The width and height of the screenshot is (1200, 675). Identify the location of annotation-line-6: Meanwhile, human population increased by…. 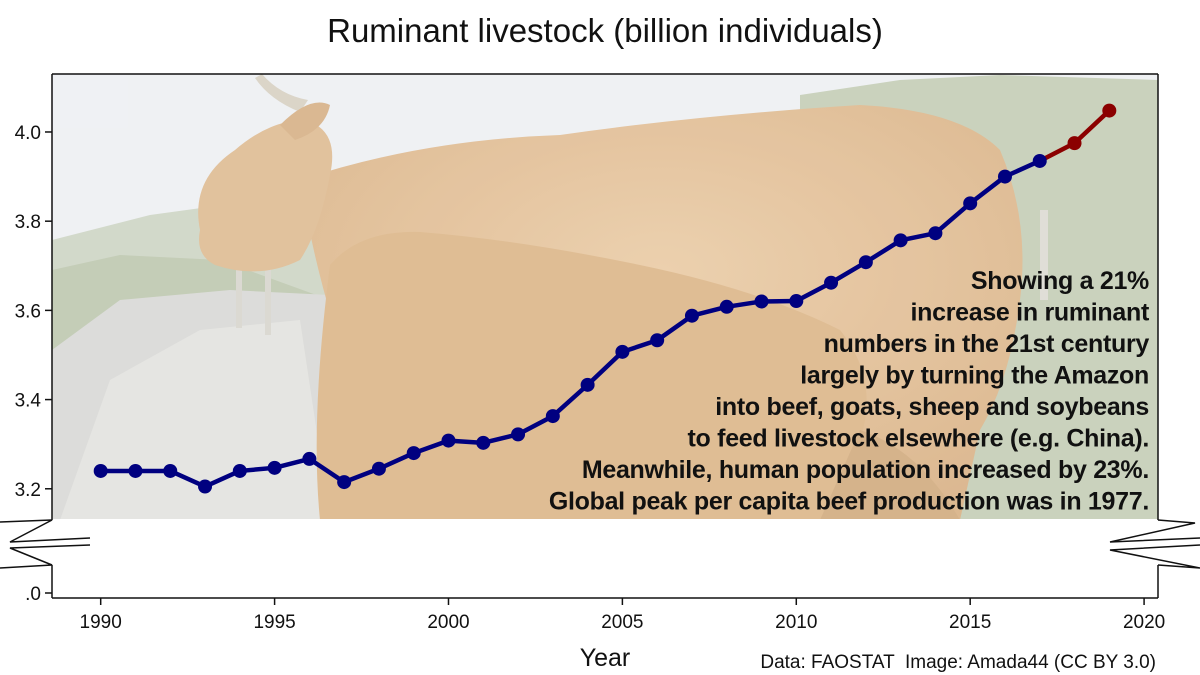
(865, 470).